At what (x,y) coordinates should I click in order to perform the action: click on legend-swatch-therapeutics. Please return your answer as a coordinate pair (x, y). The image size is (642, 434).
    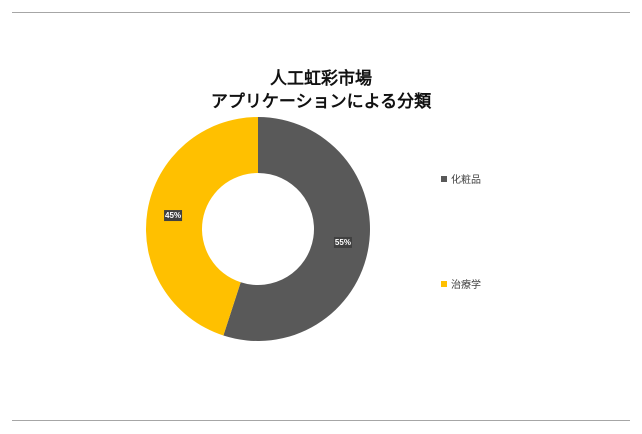
    Looking at the image, I should click on (444, 283).